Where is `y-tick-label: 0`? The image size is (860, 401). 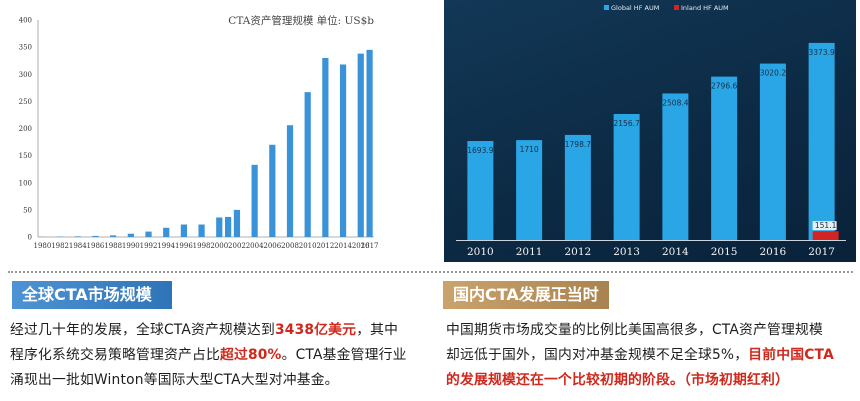
y-tick-label: 0 is located at coordinates (30, 238).